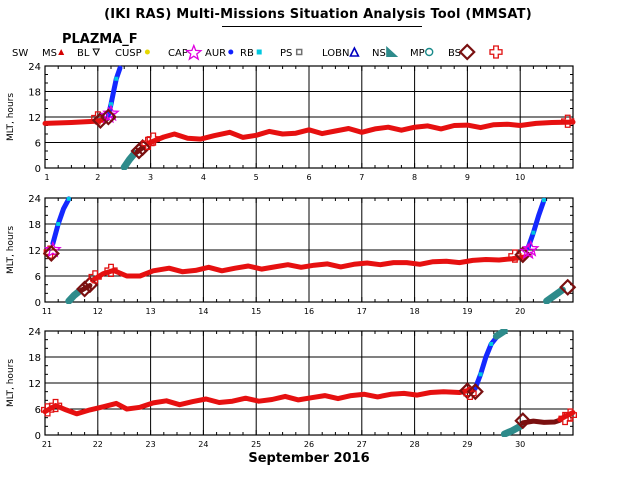 The width and height of the screenshot is (636, 500). Describe the element at coordinates (97, 177) in the screenshot. I see `x-tick-label: 2` at that location.